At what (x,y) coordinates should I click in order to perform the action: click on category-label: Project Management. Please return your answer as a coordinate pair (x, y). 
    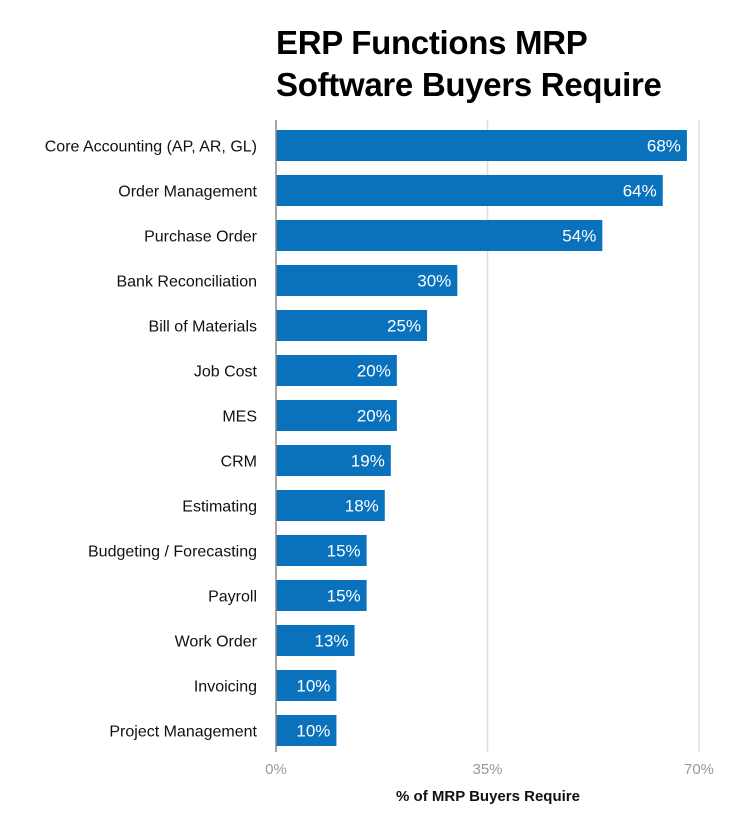
    Looking at the image, I should click on (183, 732).